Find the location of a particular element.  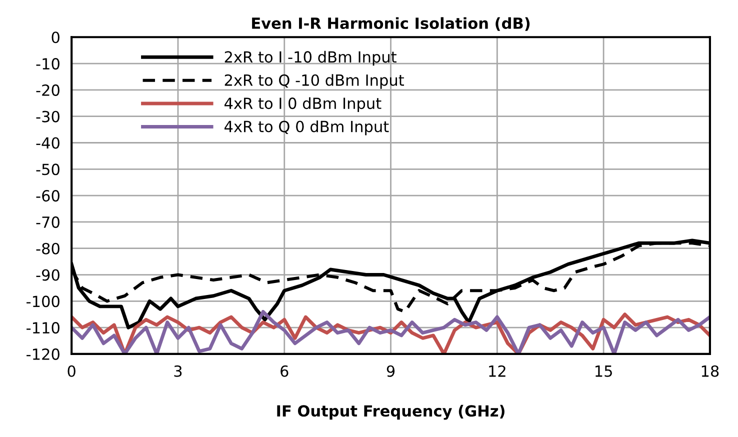

legend-label: 2xR to I -10 dBm Input is located at coordinates (310, 58).